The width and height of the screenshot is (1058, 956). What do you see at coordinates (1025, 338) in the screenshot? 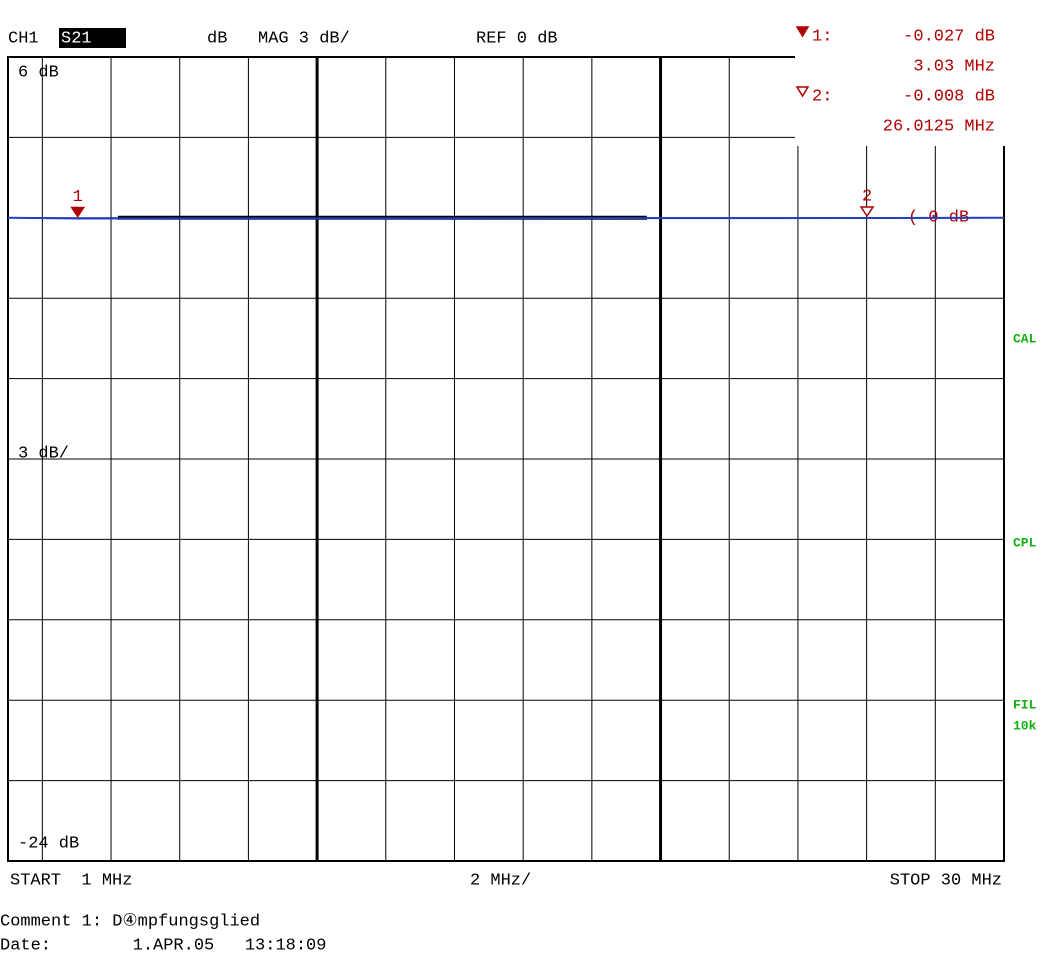
I see `side-label: CAL` at bounding box center [1025, 338].